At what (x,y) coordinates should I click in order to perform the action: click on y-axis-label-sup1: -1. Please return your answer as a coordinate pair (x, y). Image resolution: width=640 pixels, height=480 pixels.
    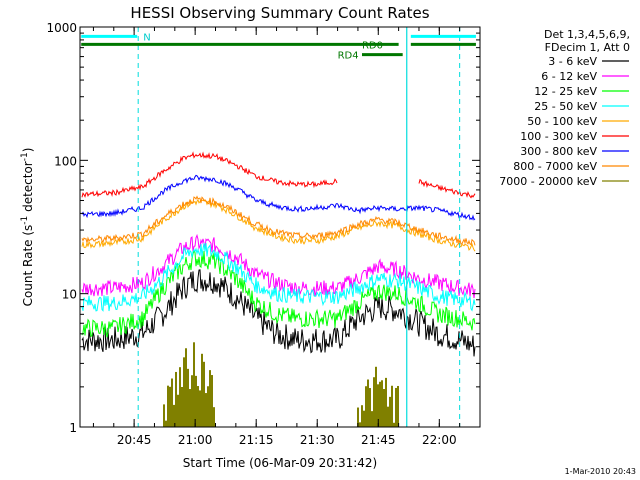
    Looking at the image, I should click on (25, 220).